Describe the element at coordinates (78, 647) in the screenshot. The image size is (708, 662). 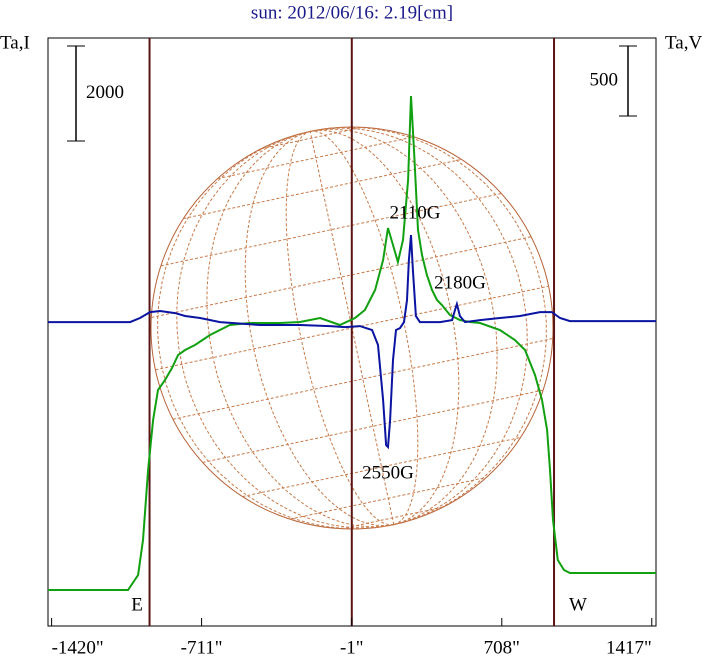
I see `x-tick-label: -1420"` at that location.